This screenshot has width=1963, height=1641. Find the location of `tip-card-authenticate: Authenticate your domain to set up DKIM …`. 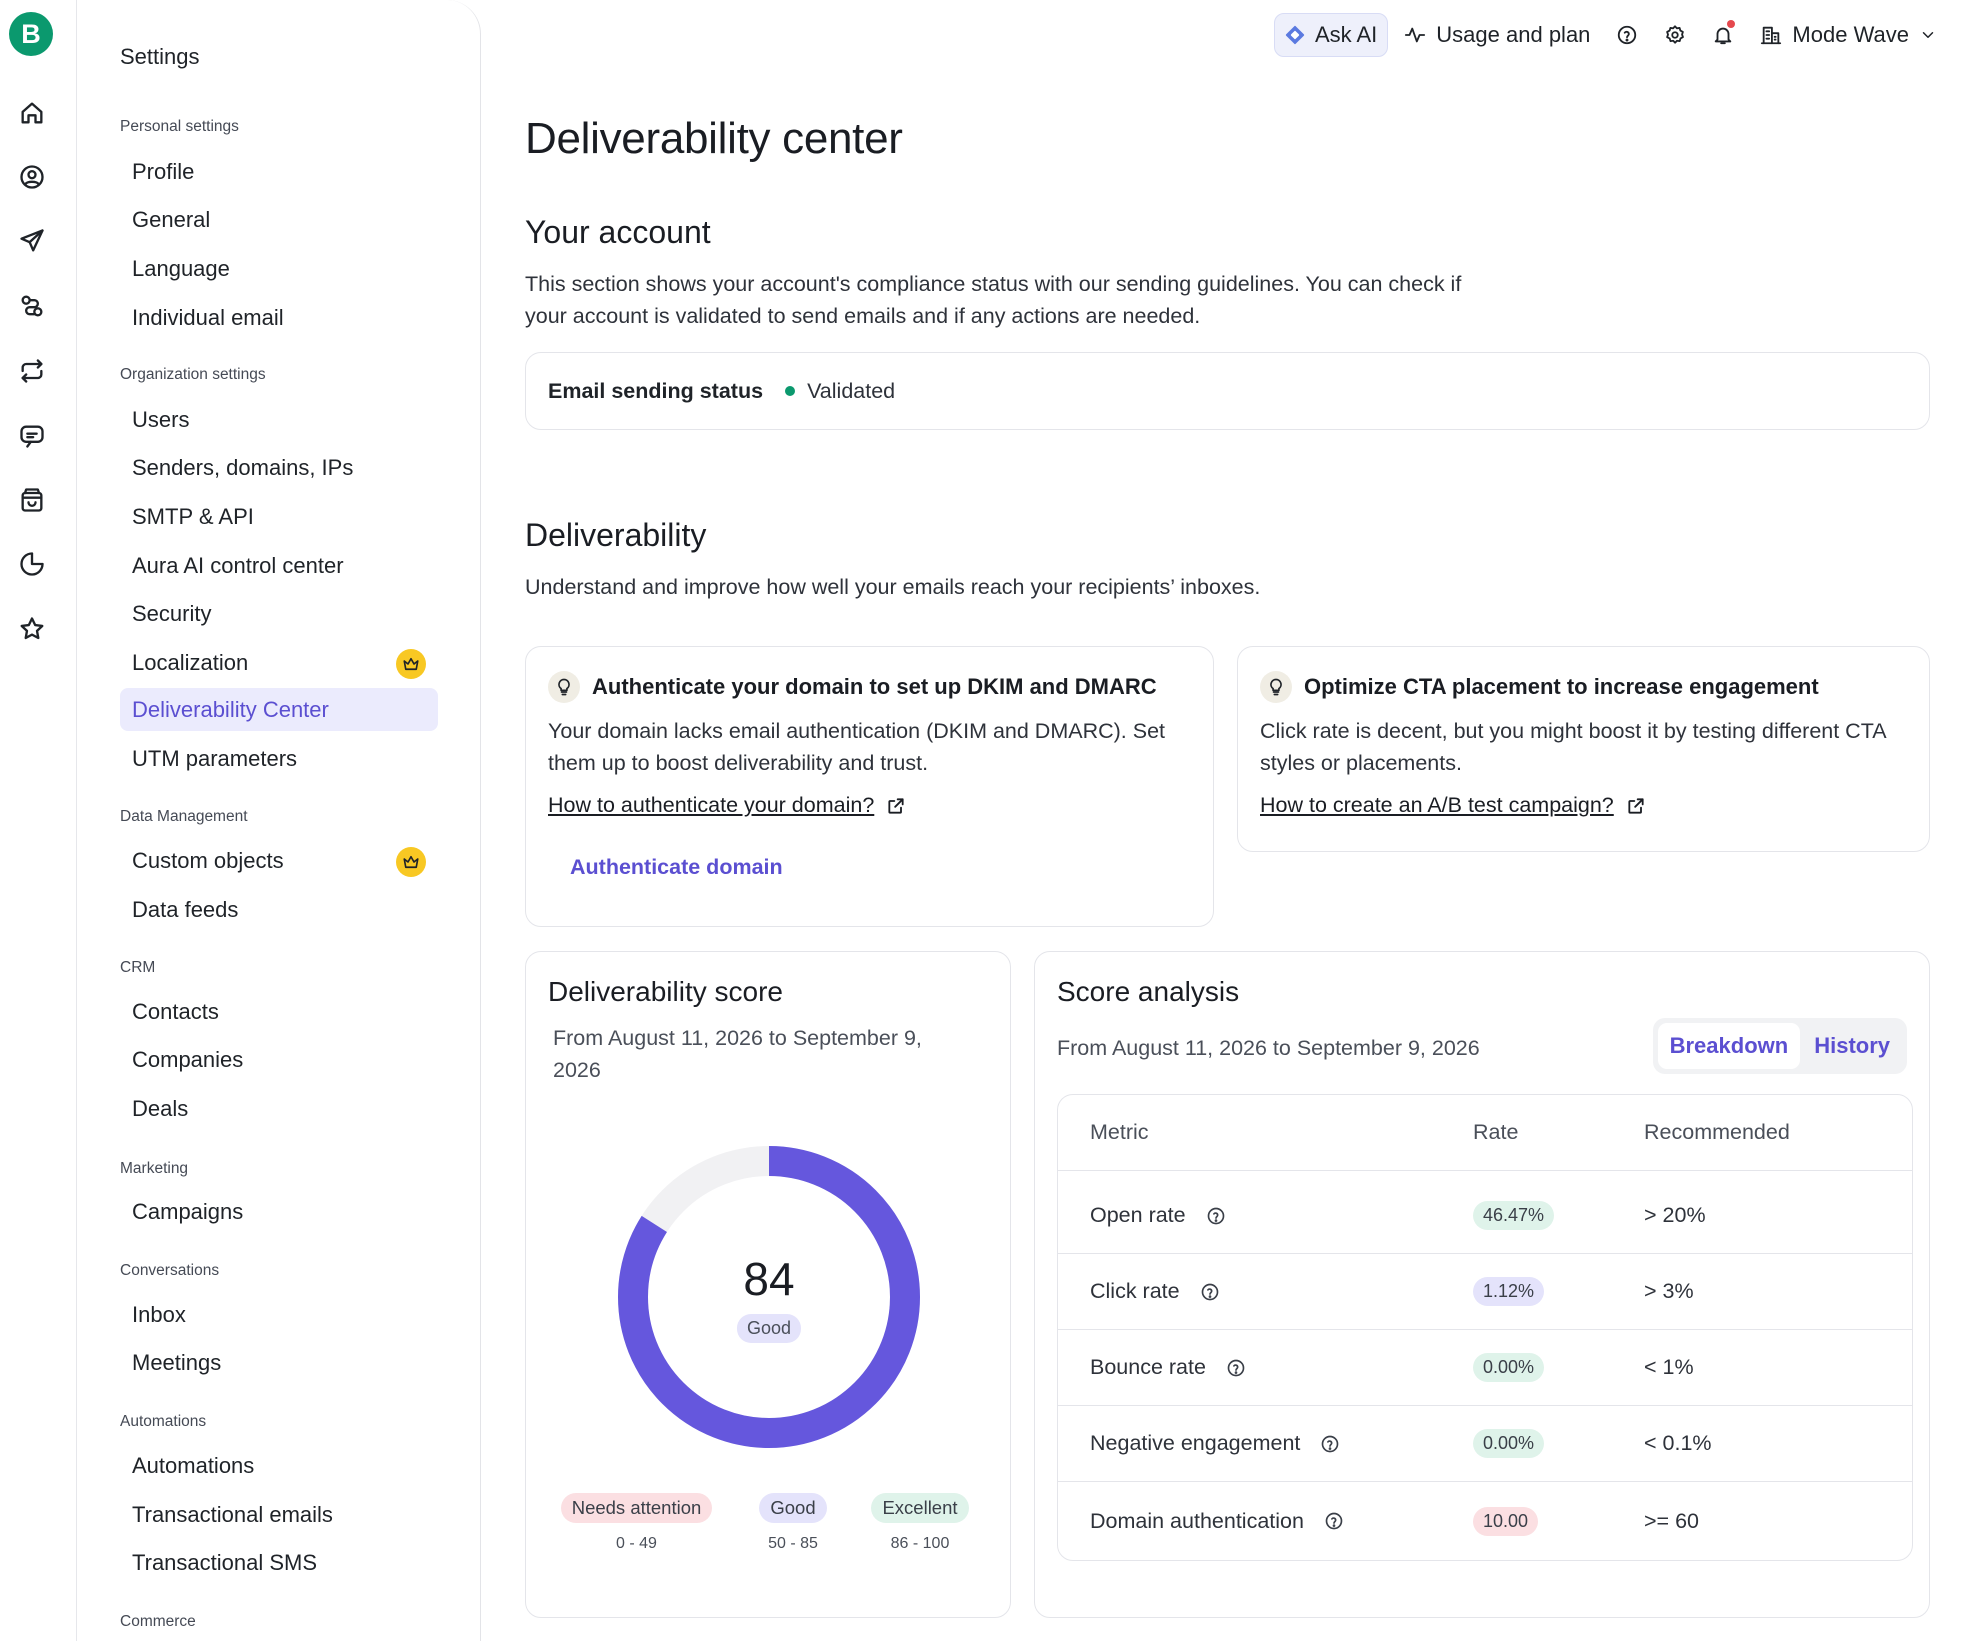

tip-card-authenticate: Authenticate your domain to set up DKIM … is located at coordinates (869, 786).